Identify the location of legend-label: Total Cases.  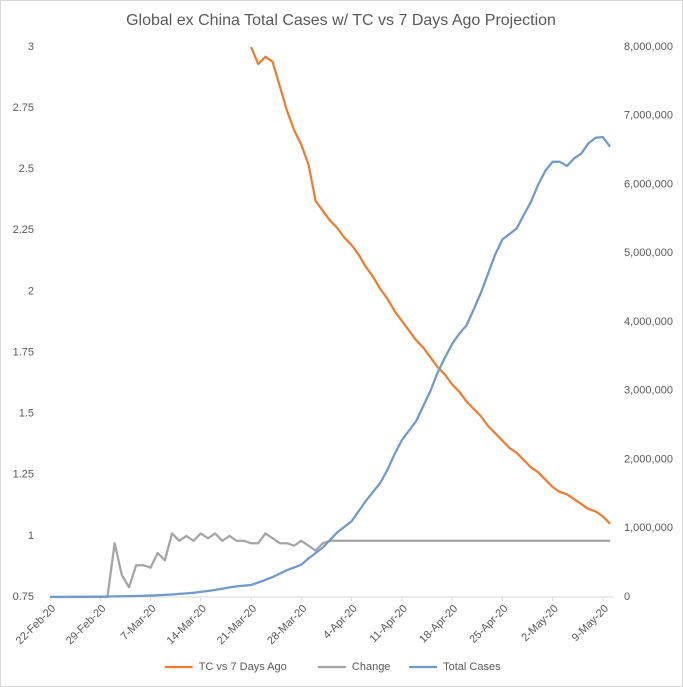
(472, 667).